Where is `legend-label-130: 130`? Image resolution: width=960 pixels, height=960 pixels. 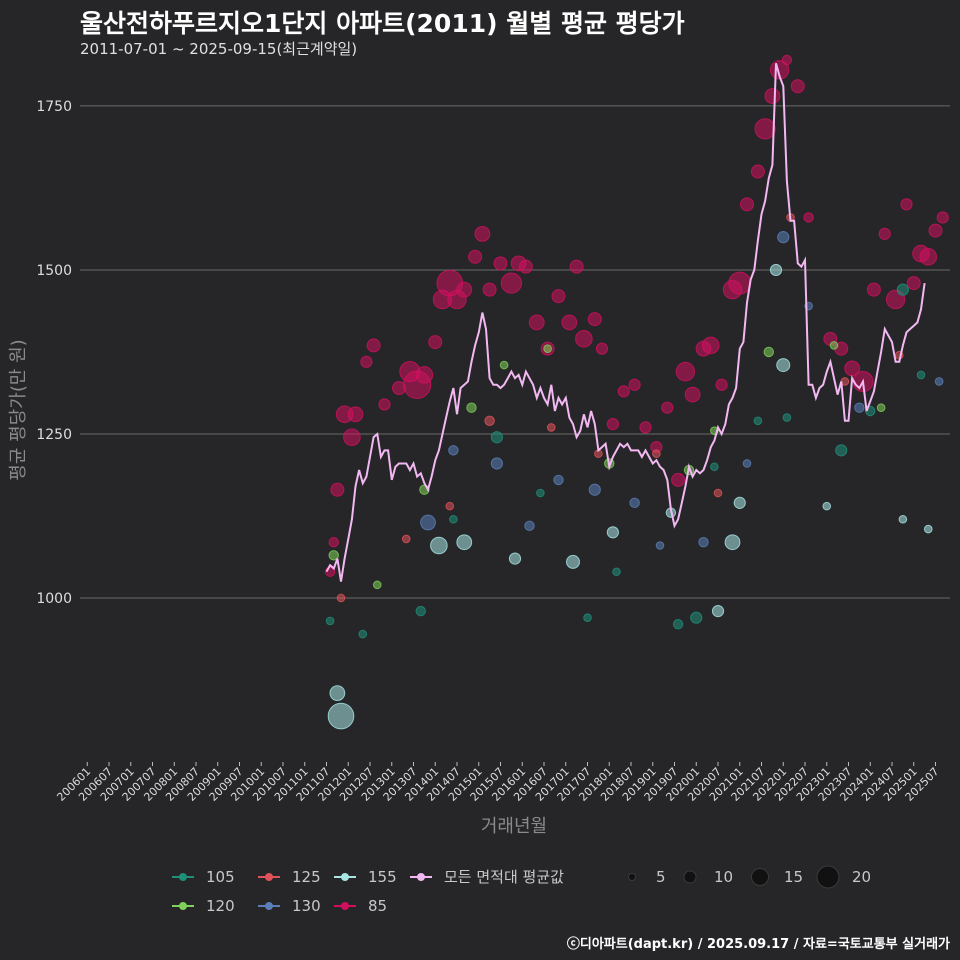 legend-label-130: 130 is located at coordinates (306, 906).